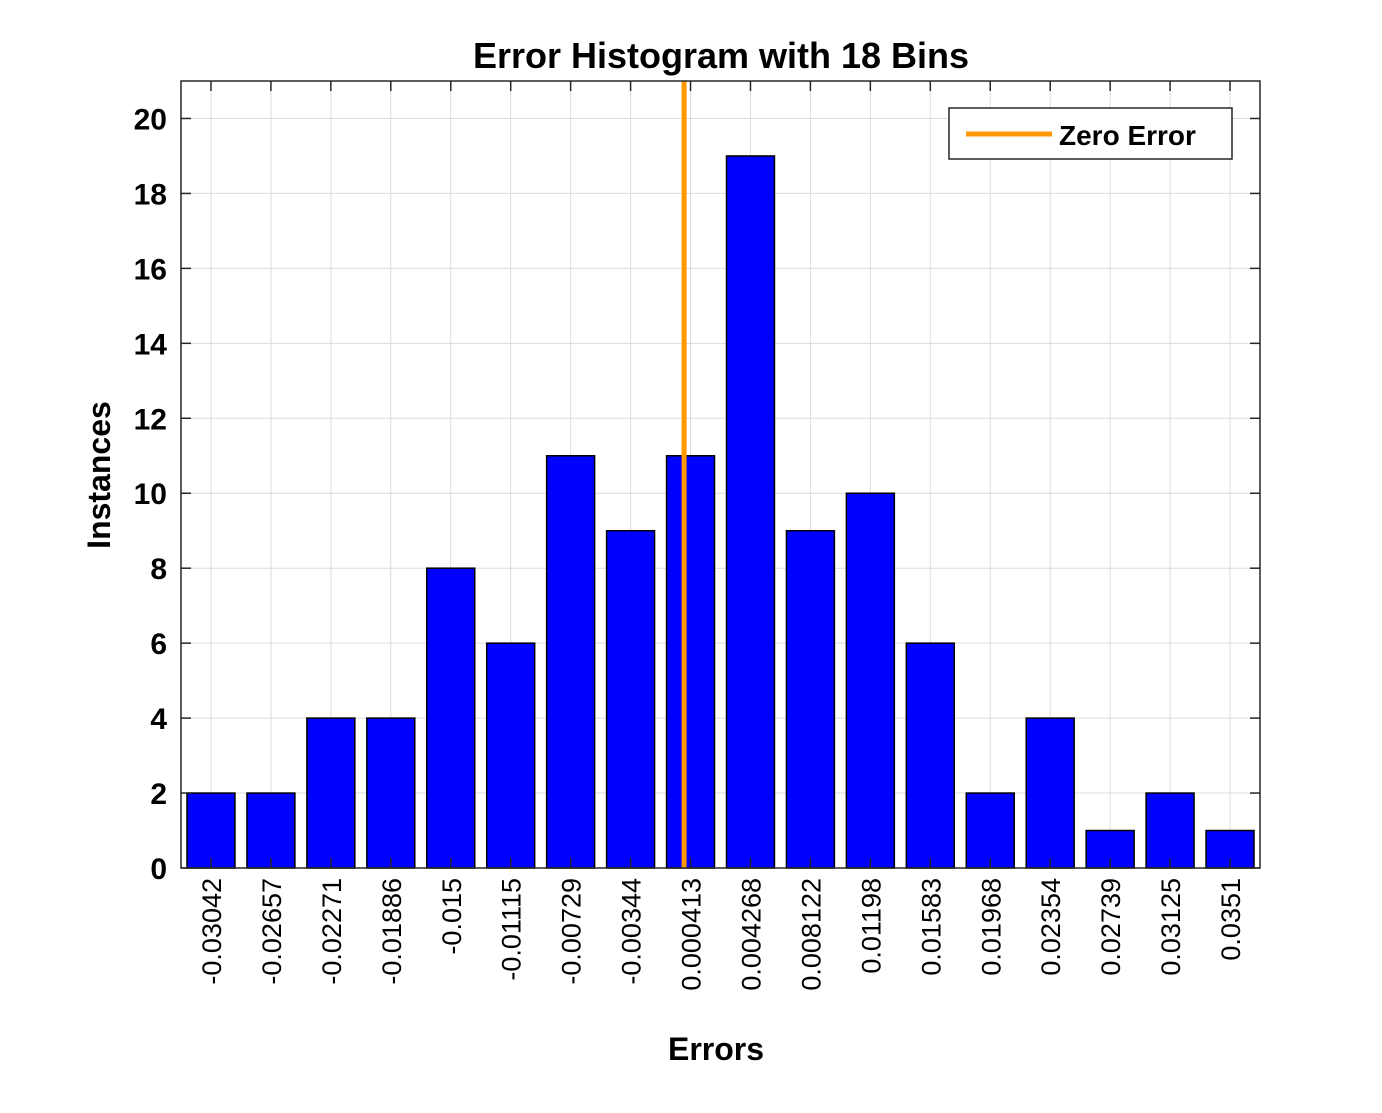  Describe the element at coordinates (716, 1049) in the screenshot. I see `x-axis-label: Errors` at that location.